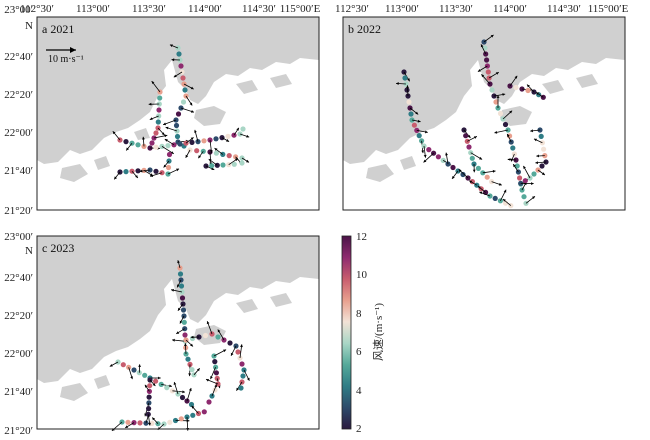  What do you see at coordinates (362, 275) in the screenshot?
I see `colorbar-tick: 10` at bounding box center [362, 275].